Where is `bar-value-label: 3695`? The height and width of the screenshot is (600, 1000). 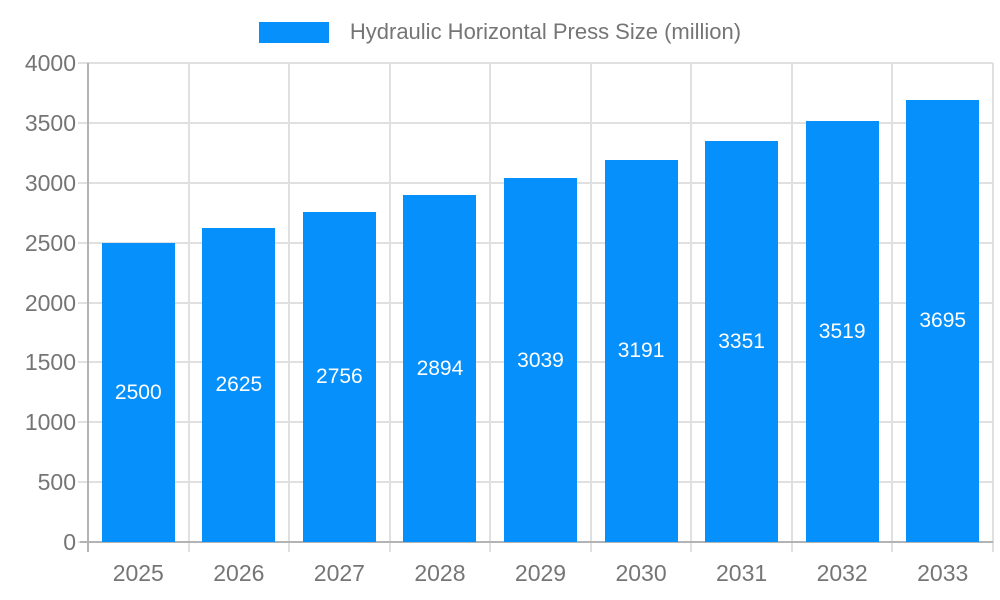 bar-value-label: 3695 is located at coordinates (943, 321).